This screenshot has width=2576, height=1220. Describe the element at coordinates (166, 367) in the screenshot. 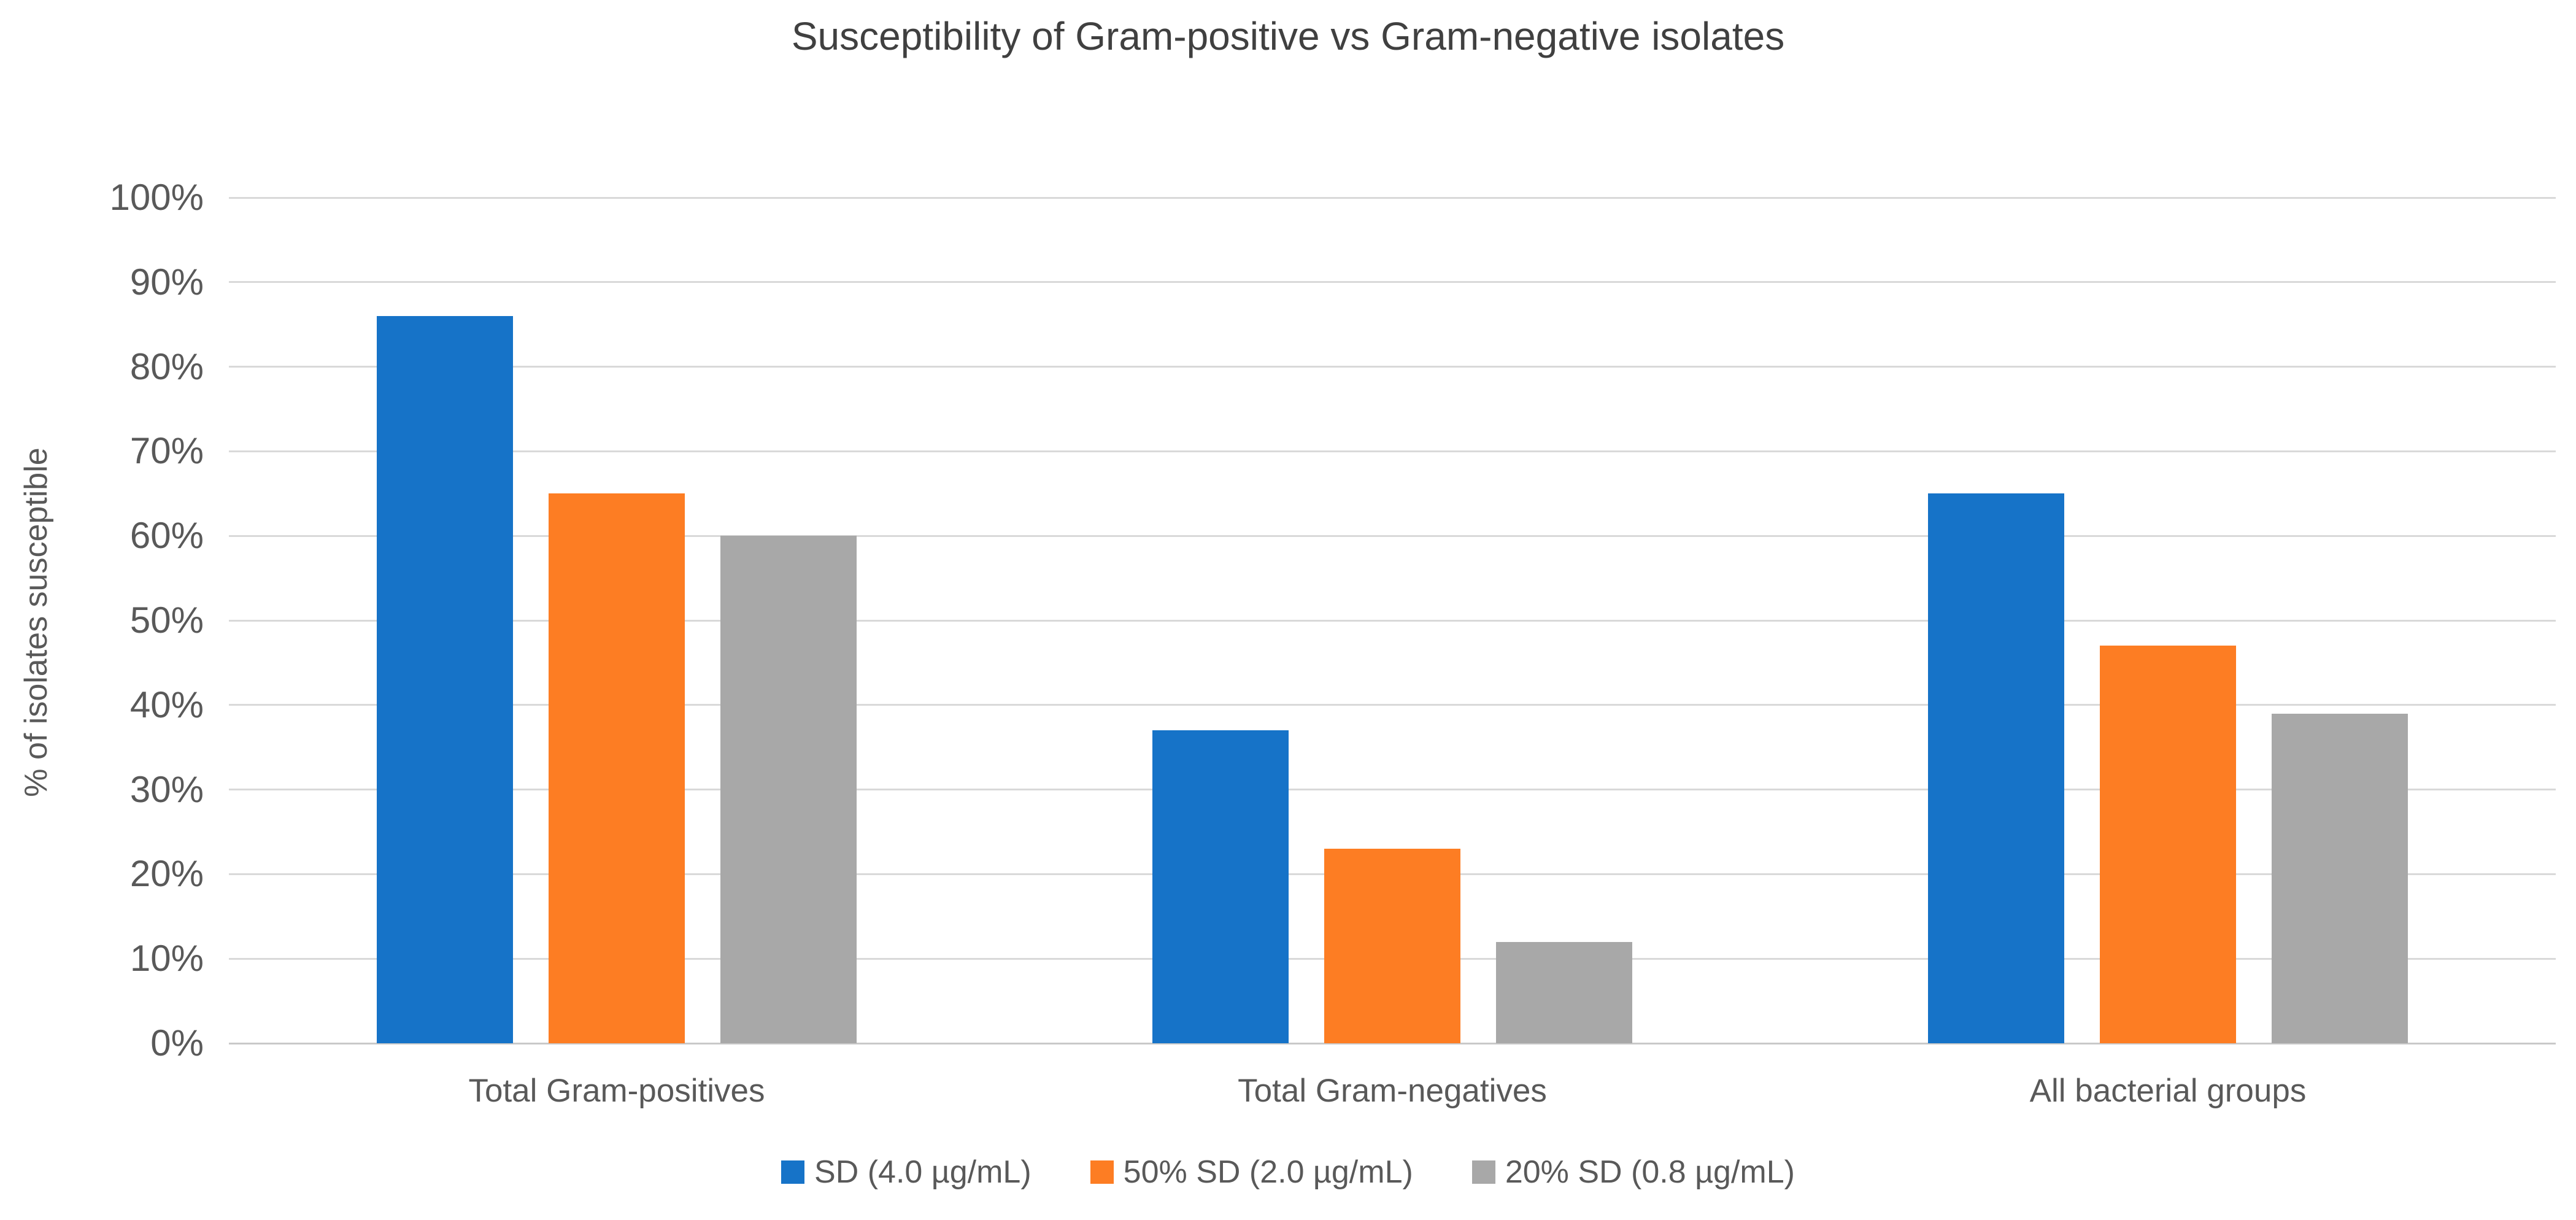

I see `y-tick-label: 80%` at that location.